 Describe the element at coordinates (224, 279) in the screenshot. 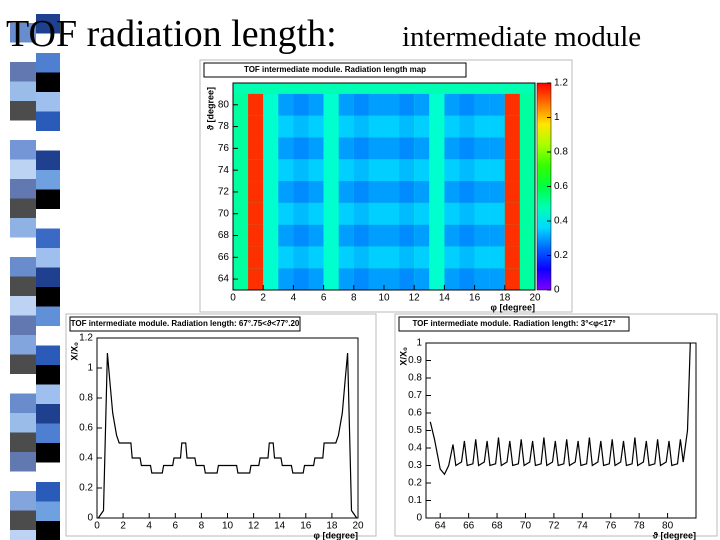

I see `y-tick-label: 64` at that location.